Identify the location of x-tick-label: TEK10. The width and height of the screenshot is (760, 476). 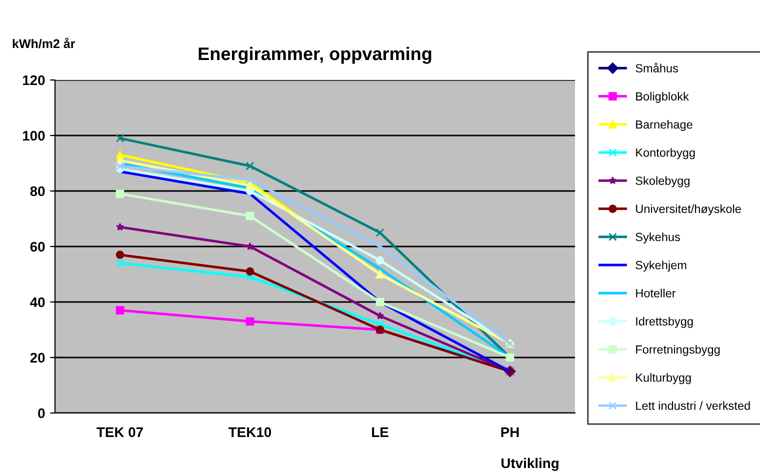
(250, 432).